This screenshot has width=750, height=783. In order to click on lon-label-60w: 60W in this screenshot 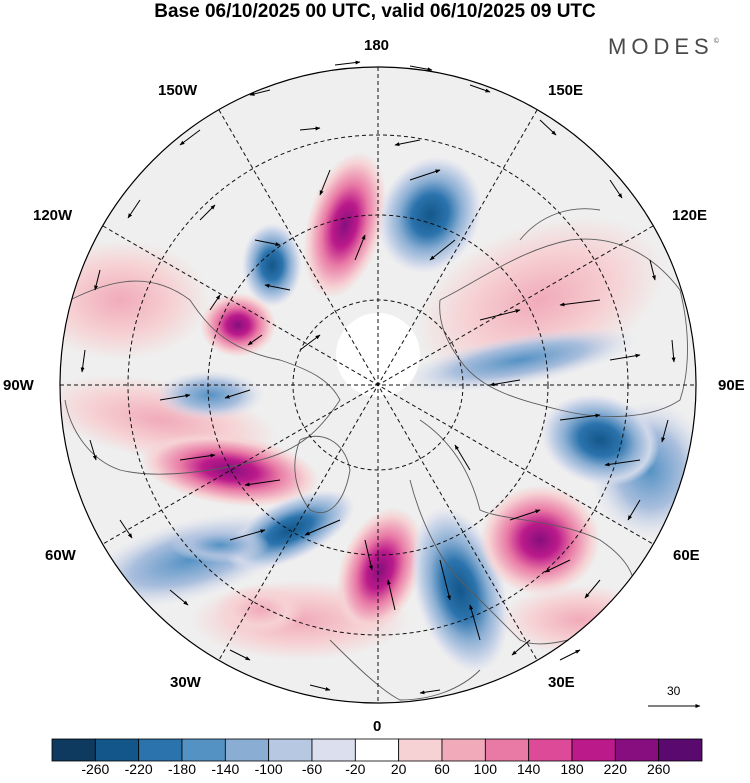, I will do `click(60, 555)`.